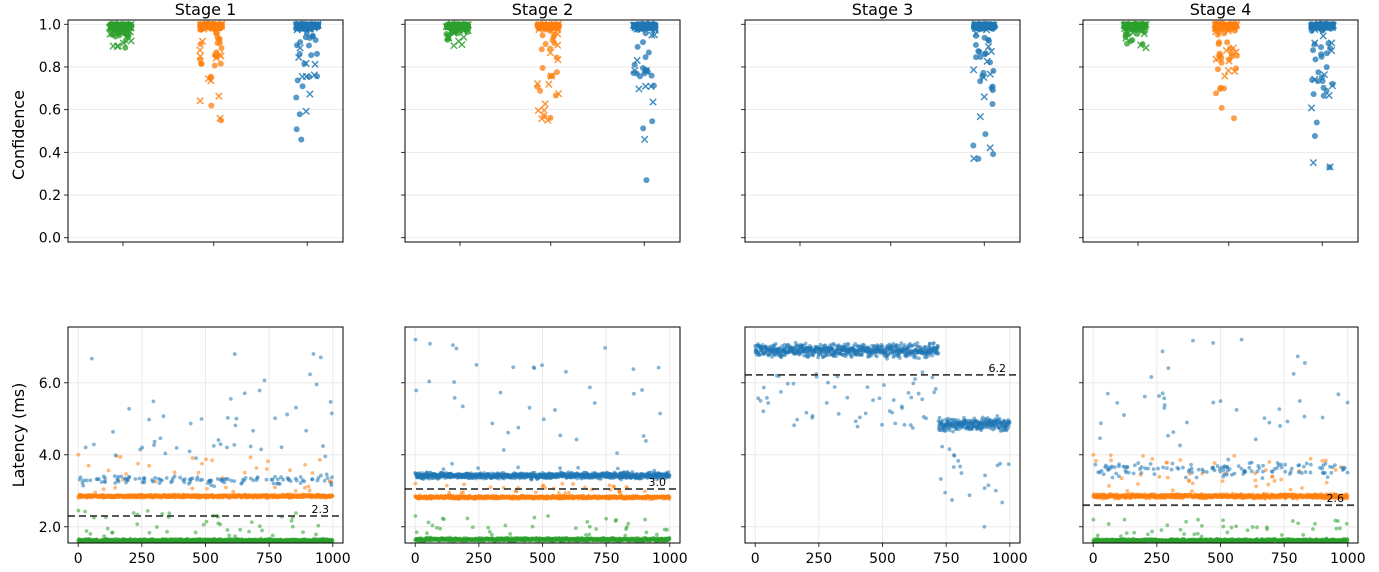 The width and height of the screenshot is (1379, 572). What do you see at coordinates (321, 509) in the screenshot?
I see `threshold-label: 2.3` at bounding box center [321, 509].